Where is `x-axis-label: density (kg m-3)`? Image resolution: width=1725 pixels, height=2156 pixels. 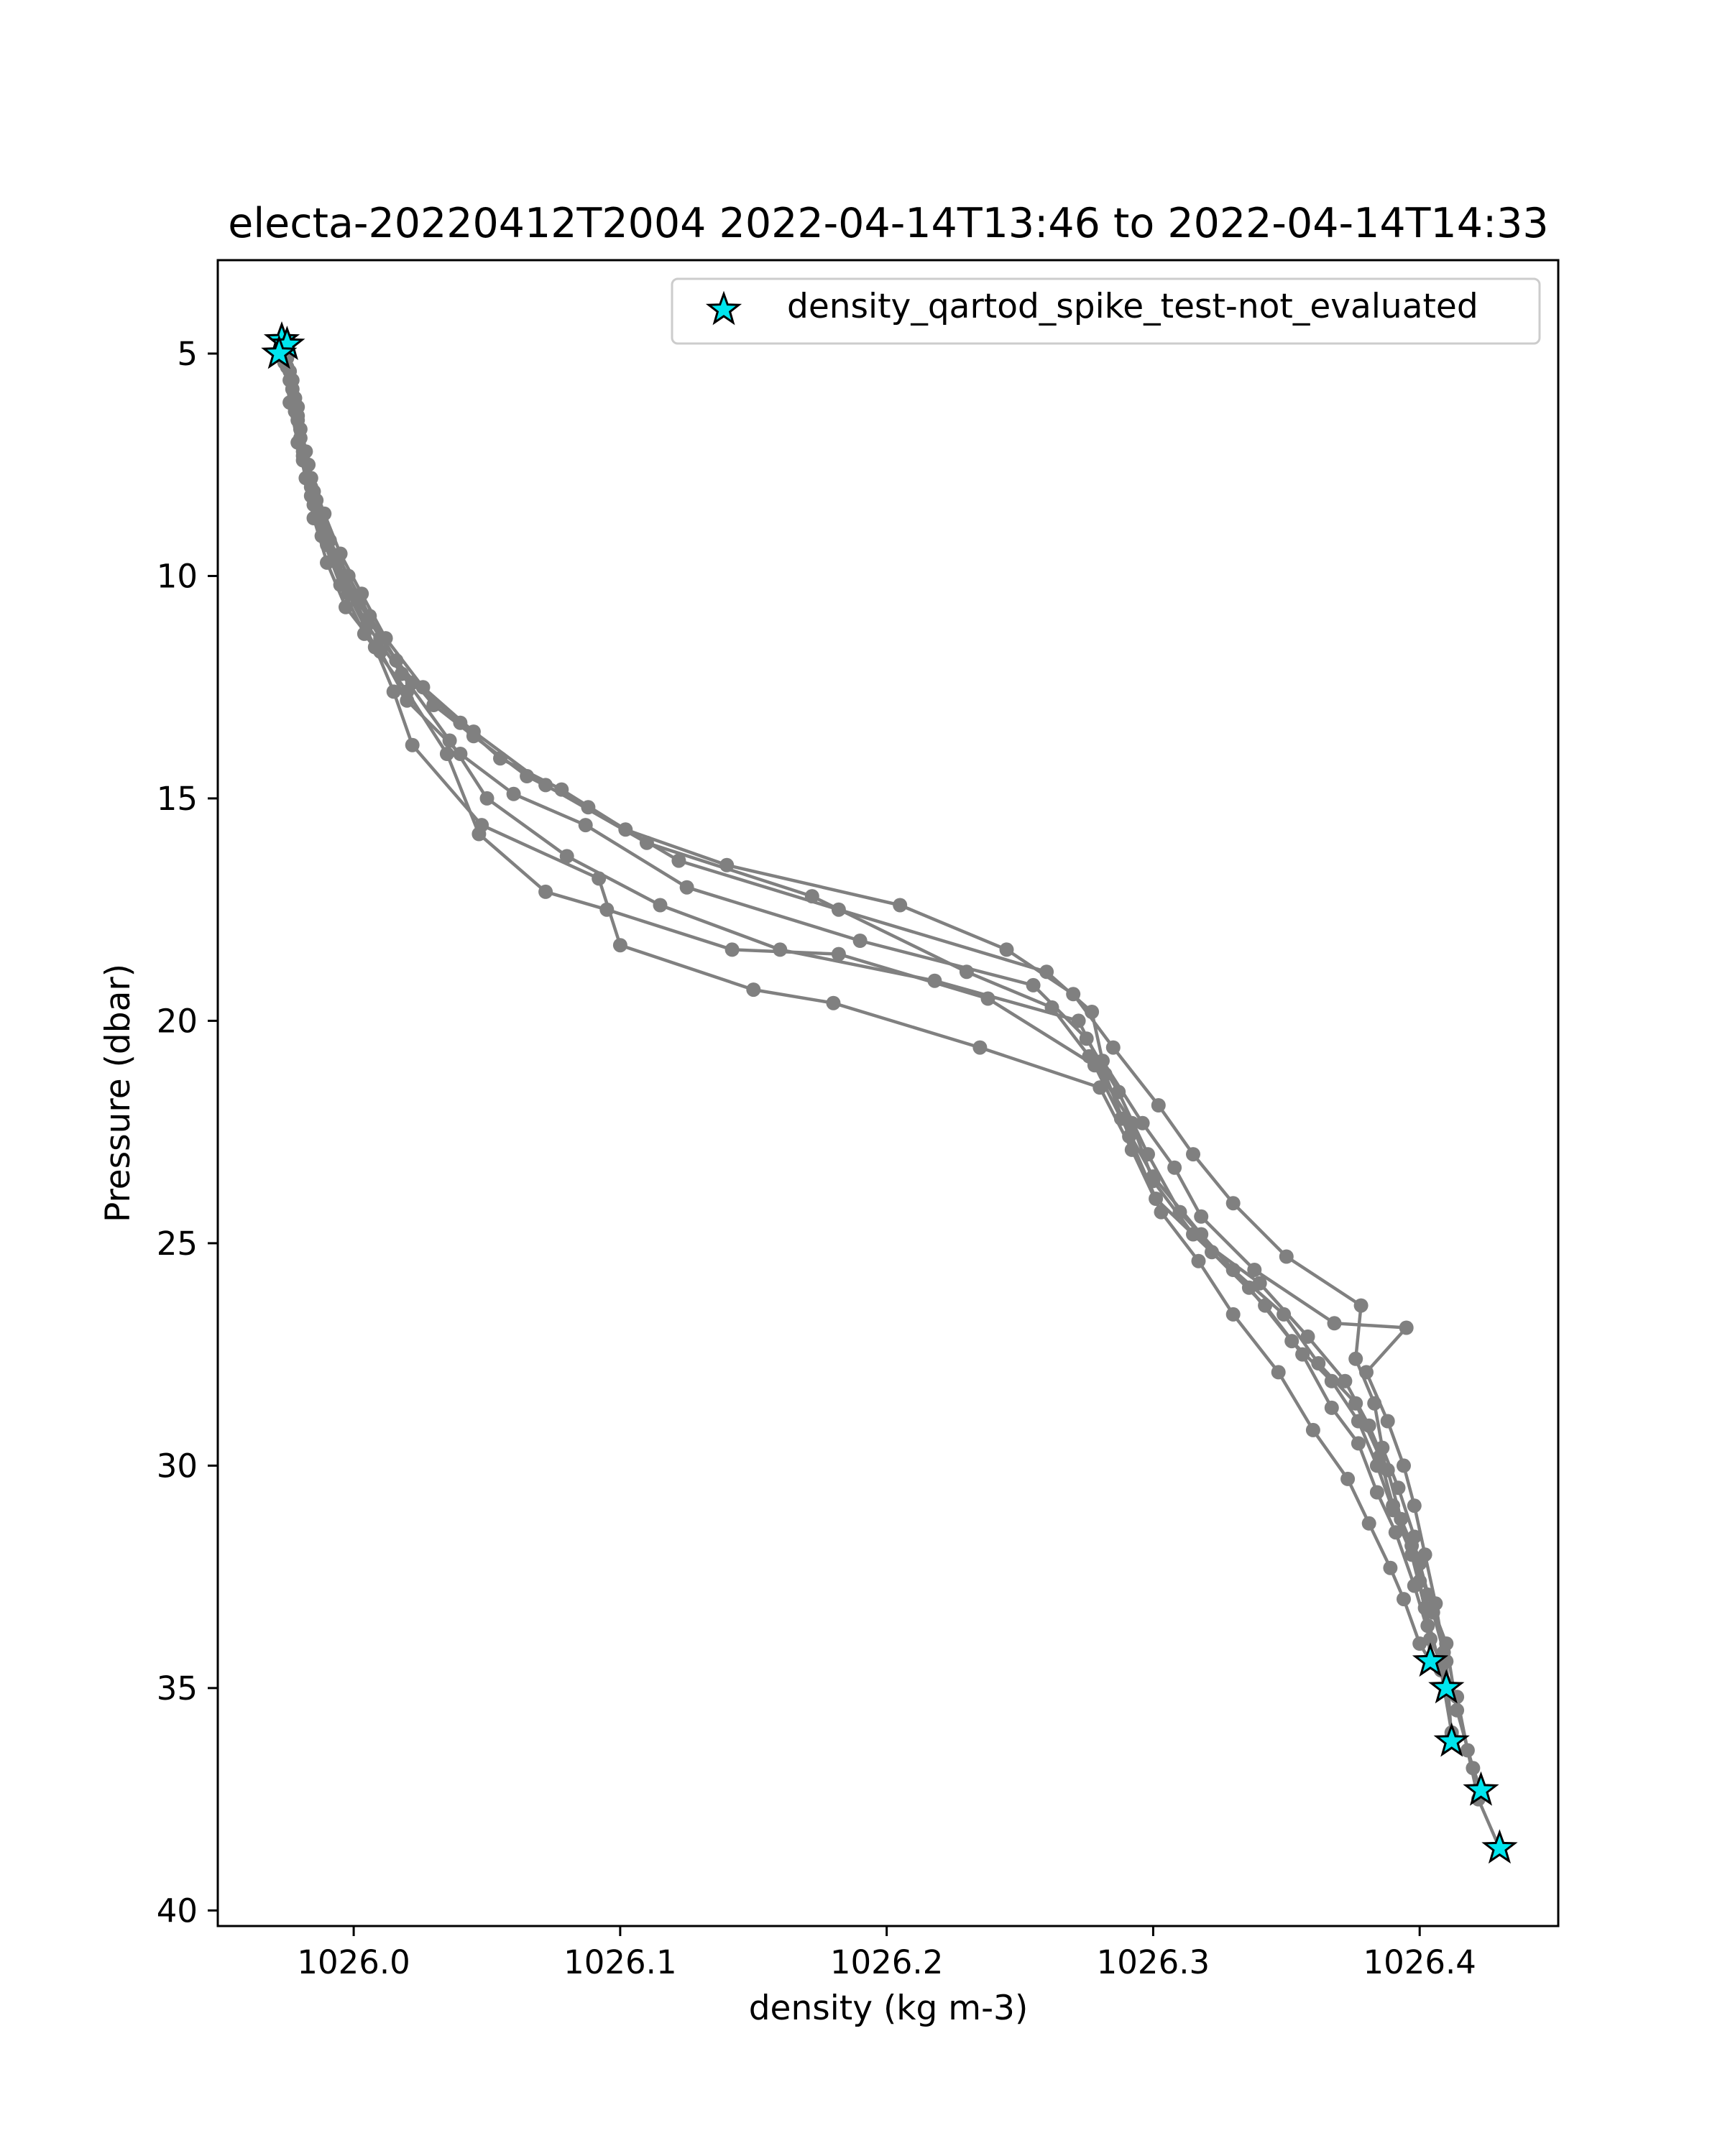 x-axis-label: density (kg m-3) is located at coordinates (889, 2009).